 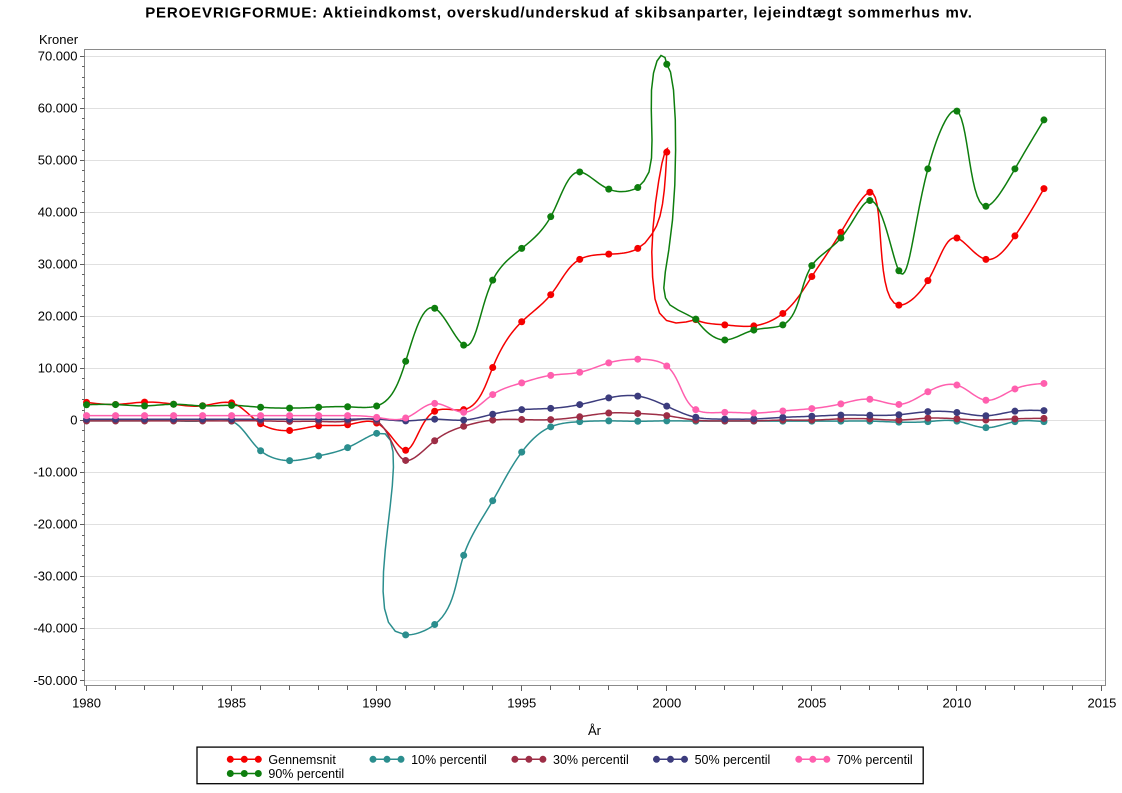 What do you see at coordinates (376, 703) in the screenshot?
I see `svg-text: 1990` at bounding box center [376, 703].